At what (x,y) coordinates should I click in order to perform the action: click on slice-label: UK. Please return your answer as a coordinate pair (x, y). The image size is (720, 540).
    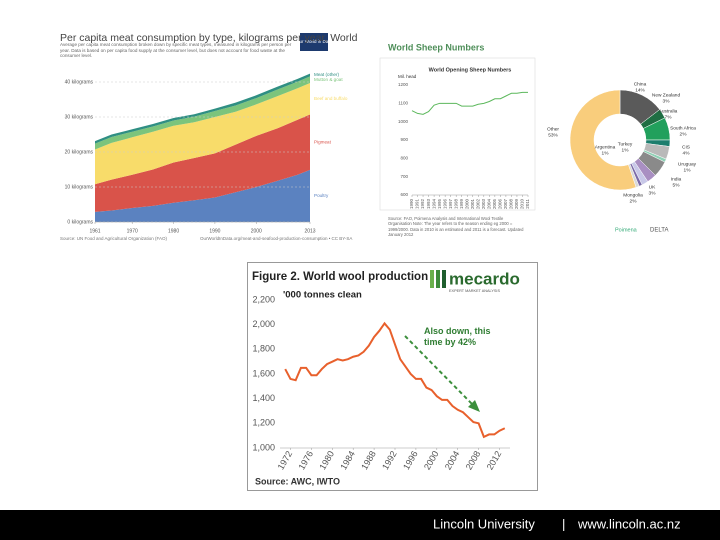
    Looking at the image, I should click on (652, 187).